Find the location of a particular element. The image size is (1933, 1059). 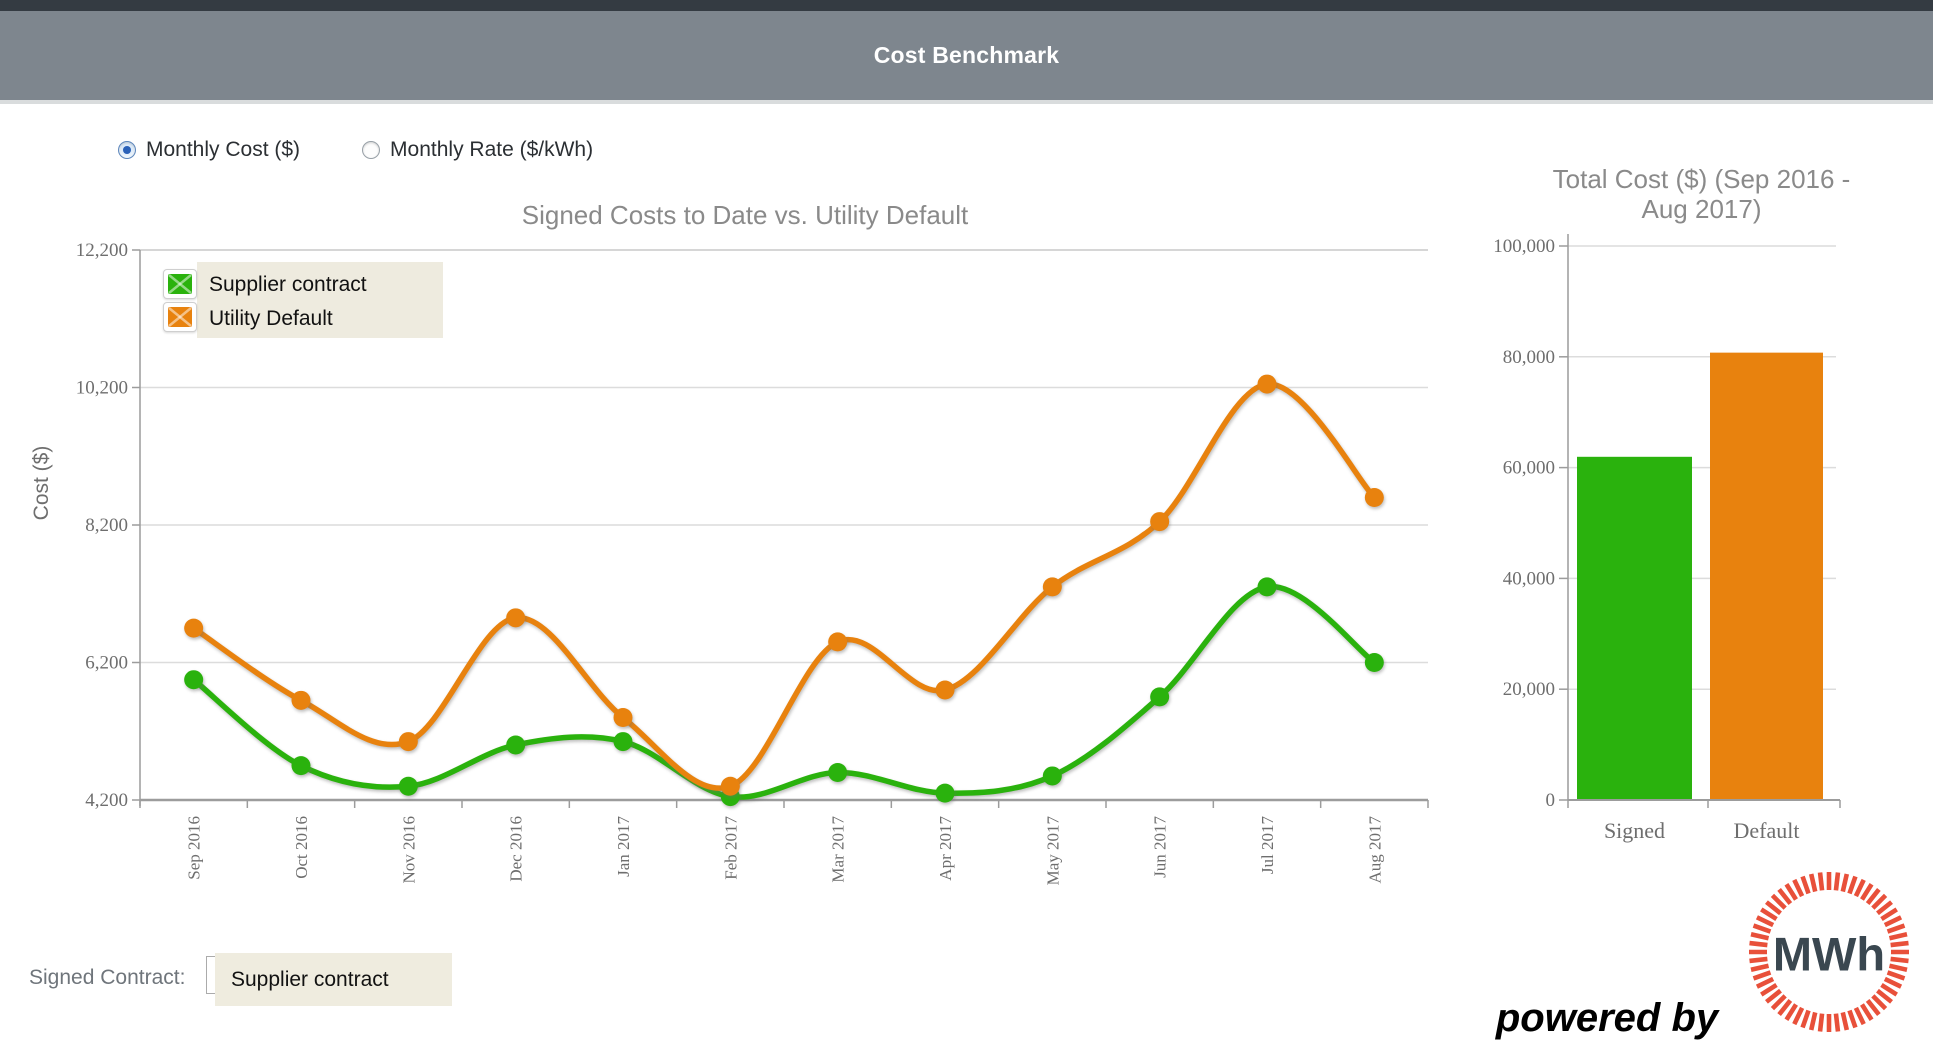

x-tick-label: Dec 2016 is located at coordinates (516, 849).